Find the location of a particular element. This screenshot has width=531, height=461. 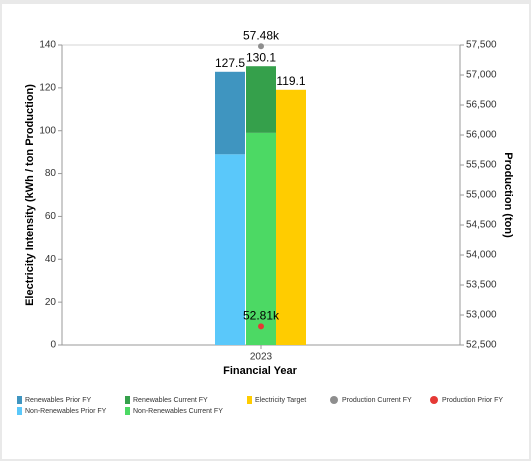

y2-tick-label: 52,500 is located at coordinates (481, 345).